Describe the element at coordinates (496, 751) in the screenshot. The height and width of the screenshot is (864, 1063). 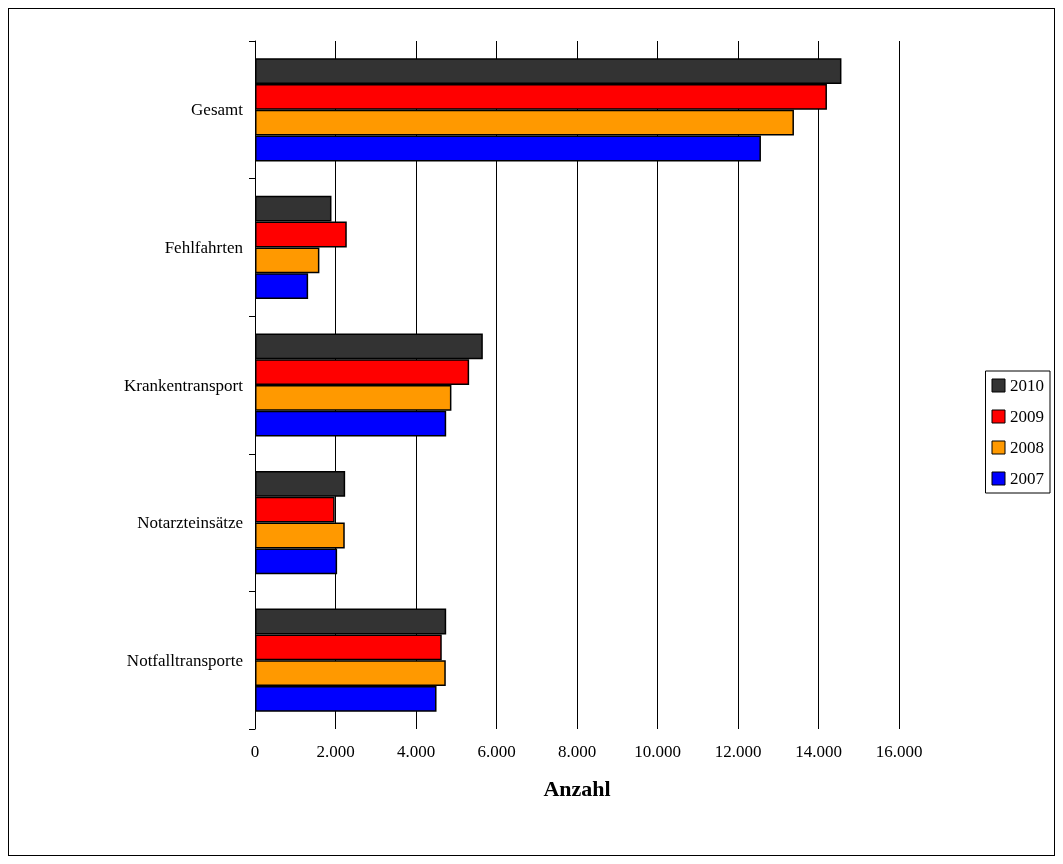
I see `x-tick-label: 6.000` at that location.